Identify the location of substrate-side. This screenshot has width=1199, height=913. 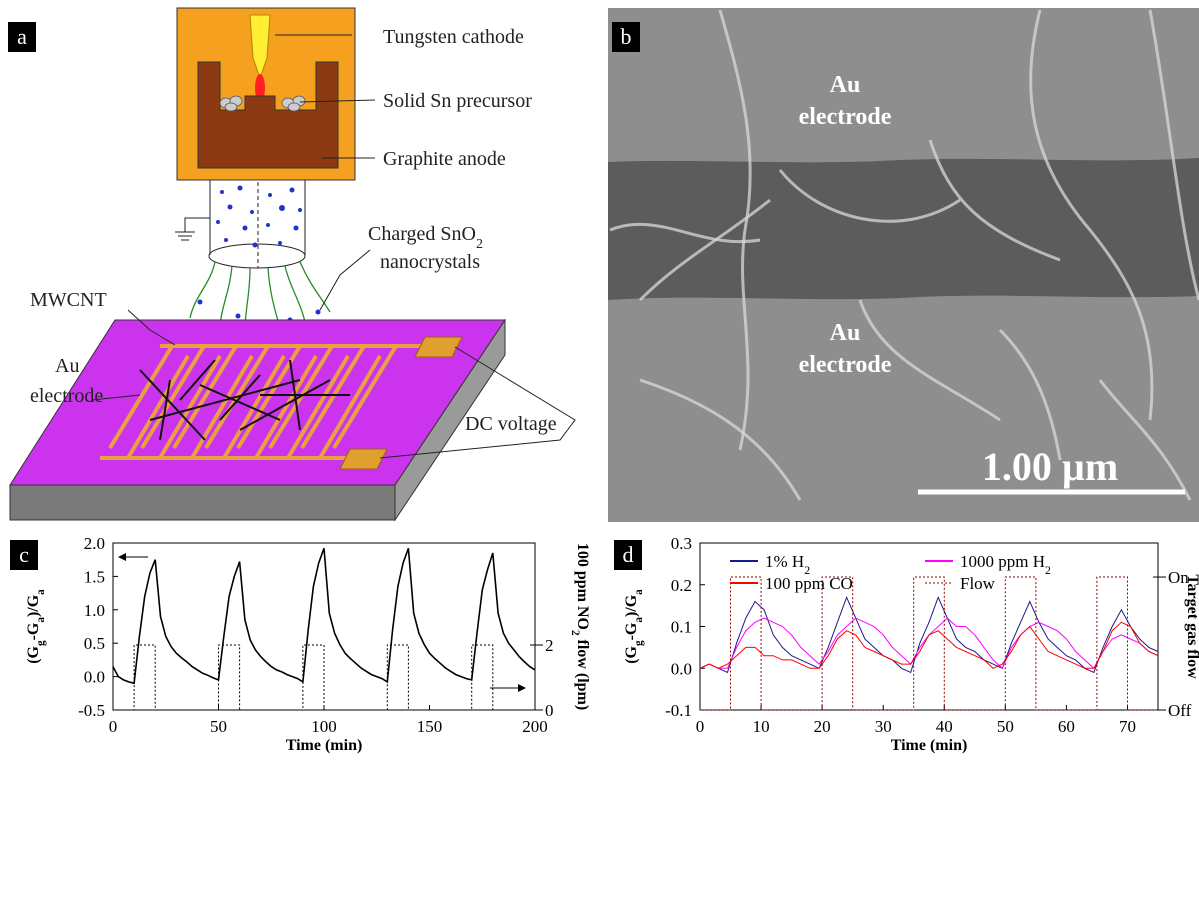
(450, 420).